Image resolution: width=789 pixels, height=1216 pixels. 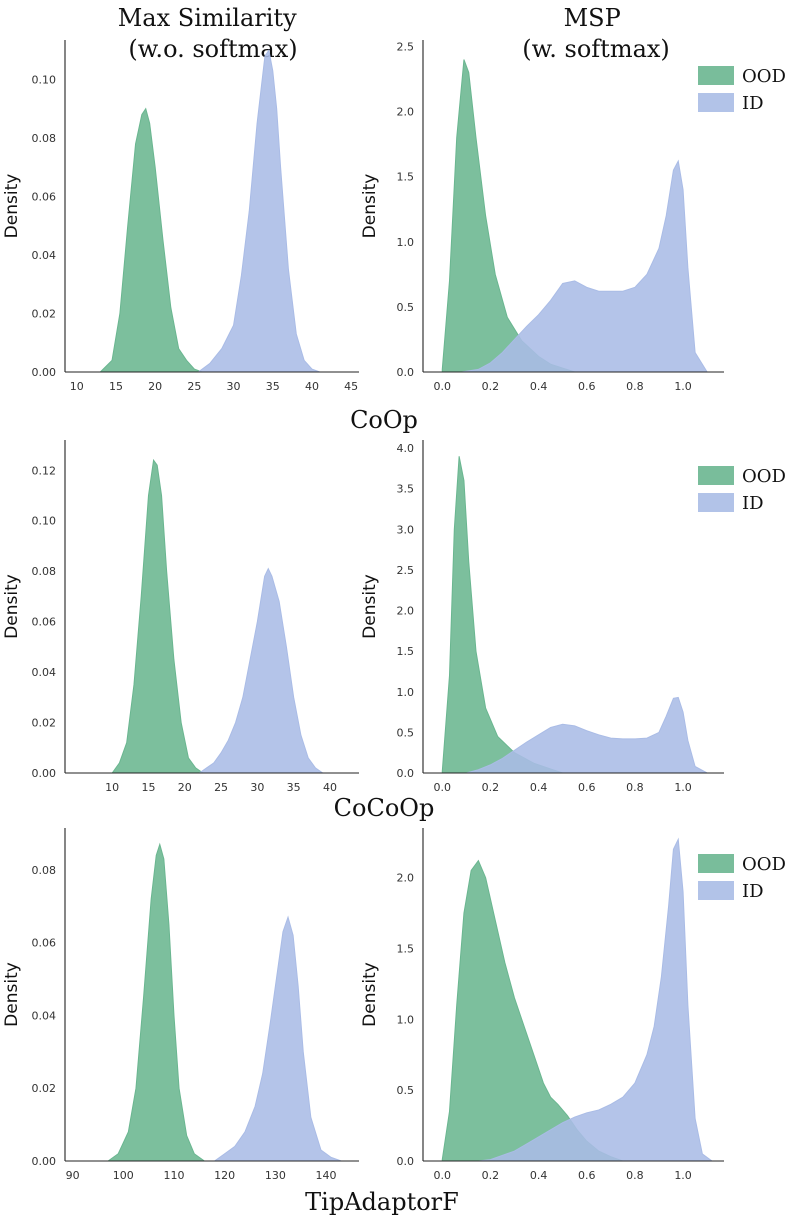 I want to click on x-tick-label: 10, so click(x=112, y=787).